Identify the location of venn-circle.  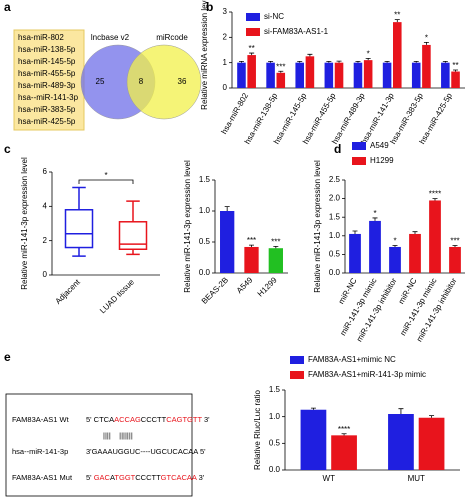
(164, 82).